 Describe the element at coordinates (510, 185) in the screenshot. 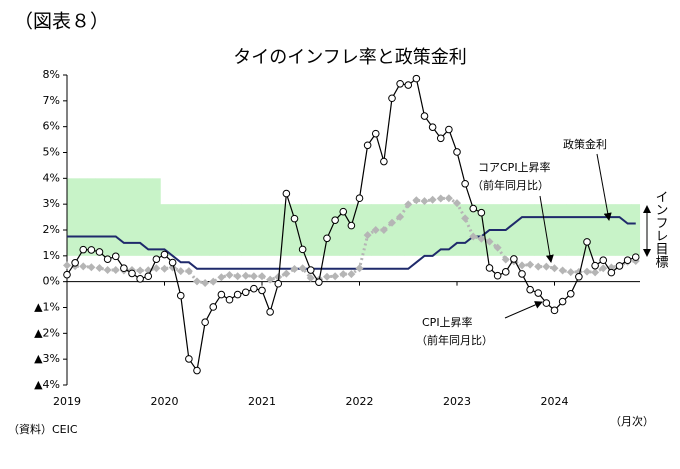

I see `annotation: （前年同月比）` at that location.